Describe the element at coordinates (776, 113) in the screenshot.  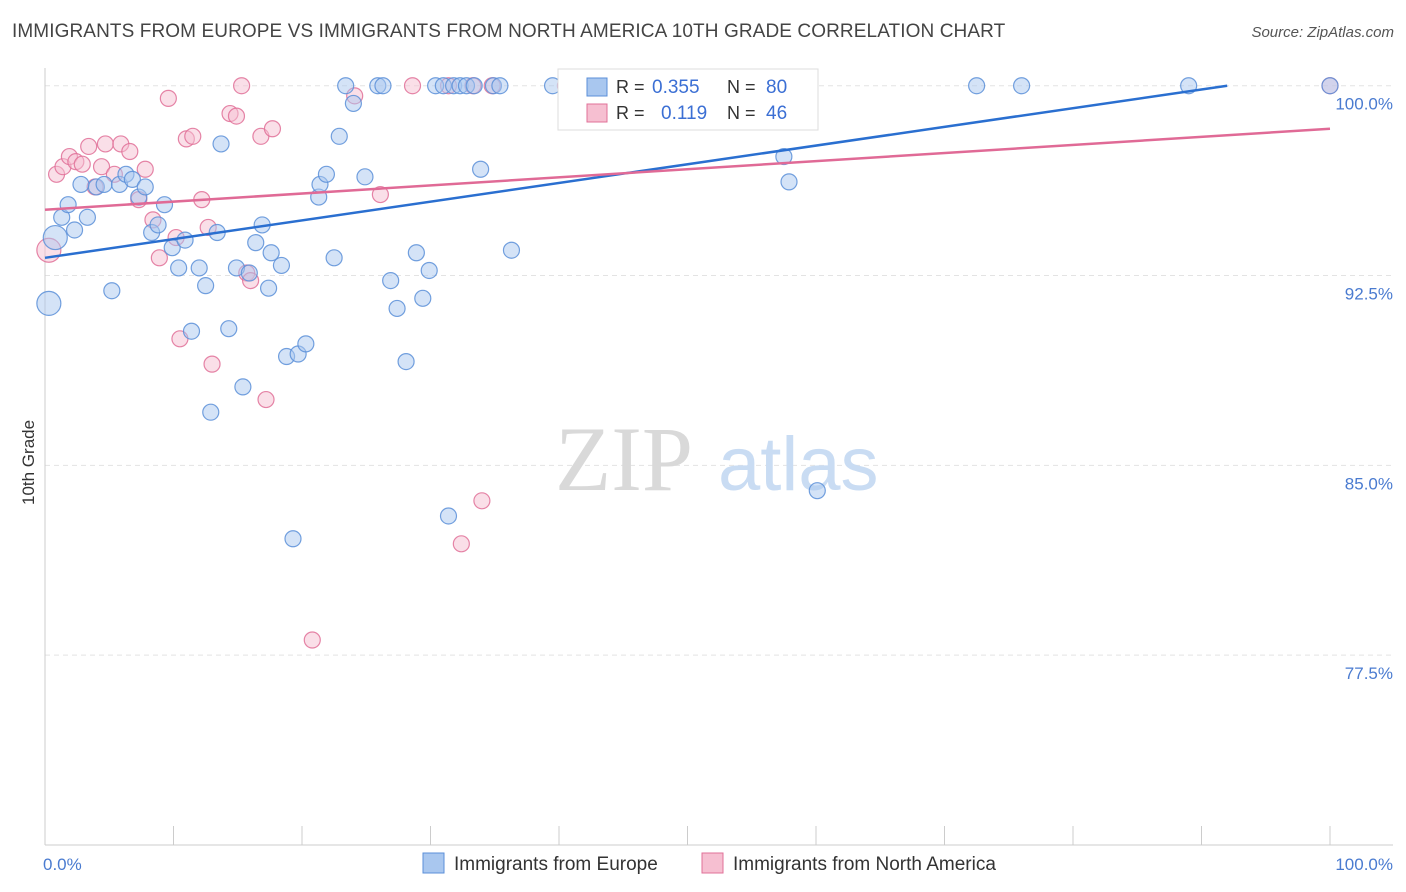
I see `legend-n-north-america: 46` at that location.